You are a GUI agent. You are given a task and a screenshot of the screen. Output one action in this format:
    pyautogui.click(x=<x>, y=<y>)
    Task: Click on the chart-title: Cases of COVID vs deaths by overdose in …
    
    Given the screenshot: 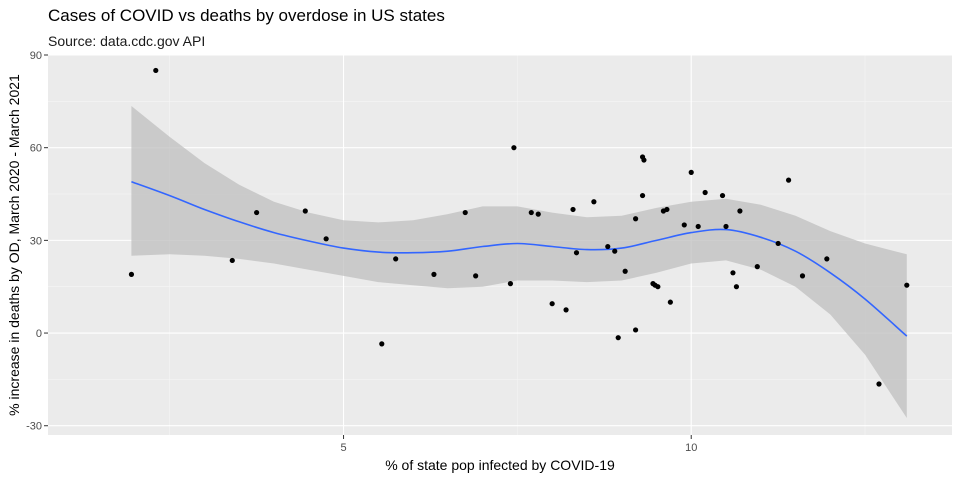 What is the action you would take?
    pyautogui.click(x=246, y=15)
    